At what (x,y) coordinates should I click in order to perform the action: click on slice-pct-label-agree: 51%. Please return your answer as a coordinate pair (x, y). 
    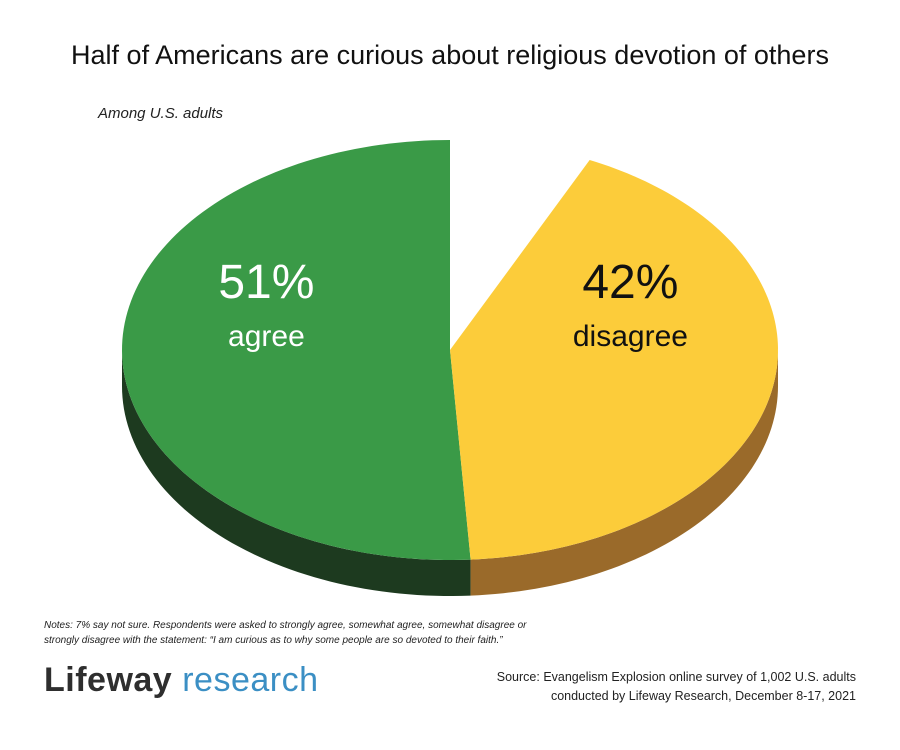
    Looking at the image, I should click on (266, 282).